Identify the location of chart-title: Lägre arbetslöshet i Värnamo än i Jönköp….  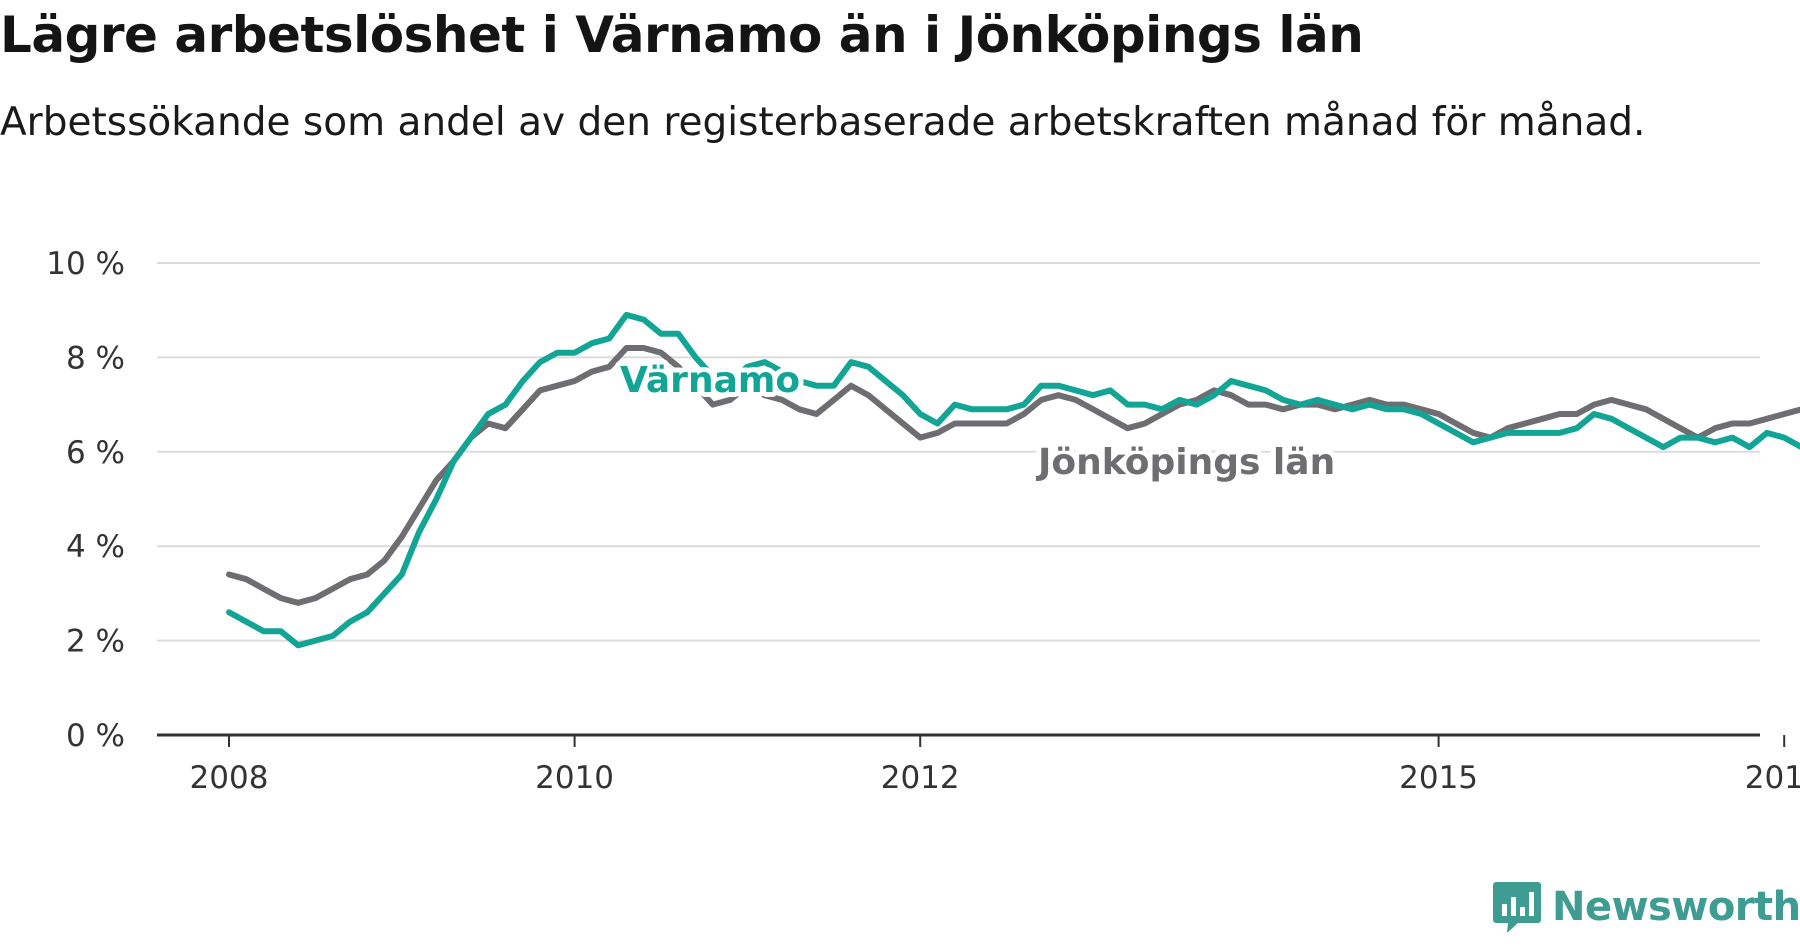
(682, 35).